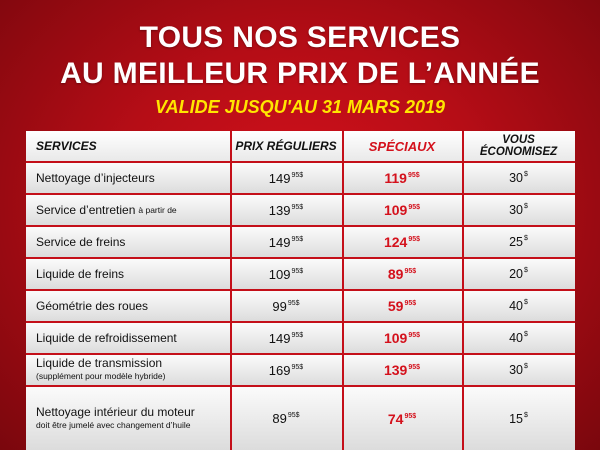  Describe the element at coordinates (279, 274) in the screenshot. I see `regular-price-amount: 109` at that location.